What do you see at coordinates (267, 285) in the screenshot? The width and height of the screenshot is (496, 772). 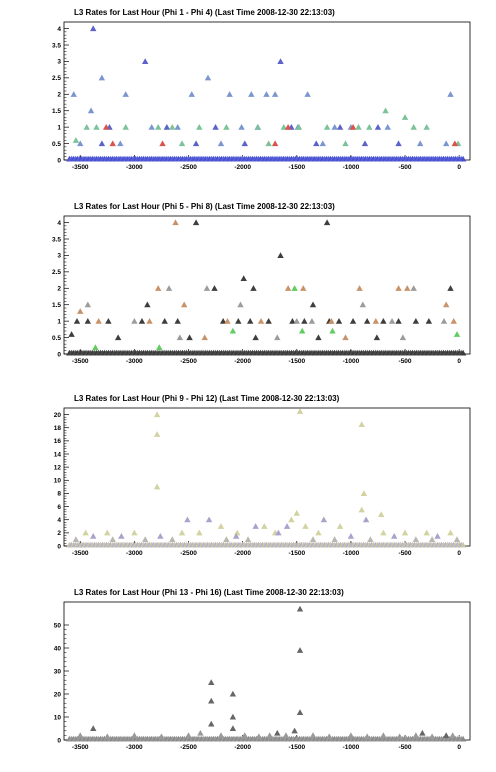 I see `plot-frame` at bounding box center [267, 285].